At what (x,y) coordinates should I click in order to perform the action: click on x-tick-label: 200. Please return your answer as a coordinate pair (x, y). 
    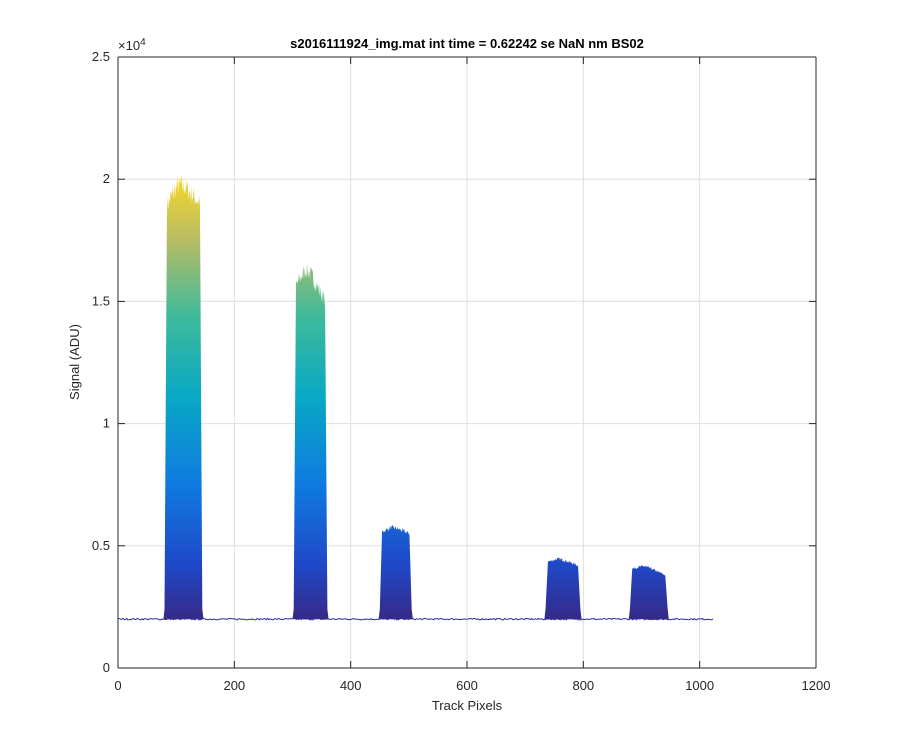
    Looking at the image, I should click on (234, 685).